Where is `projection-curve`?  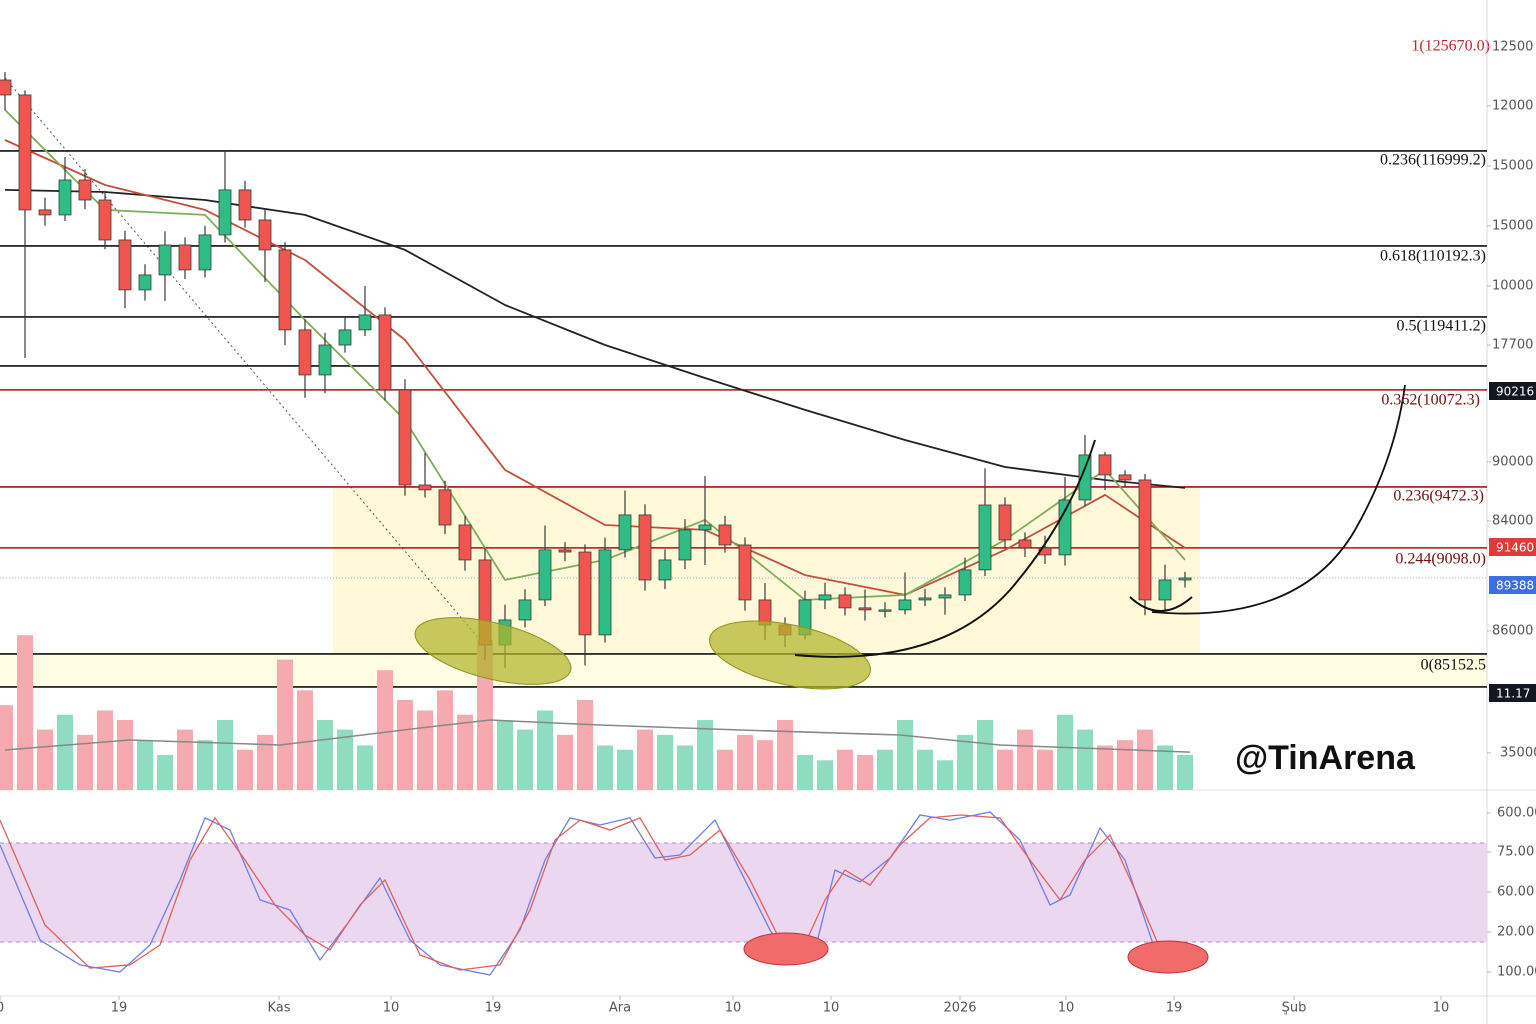 projection-curve is located at coordinates (1278, 499).